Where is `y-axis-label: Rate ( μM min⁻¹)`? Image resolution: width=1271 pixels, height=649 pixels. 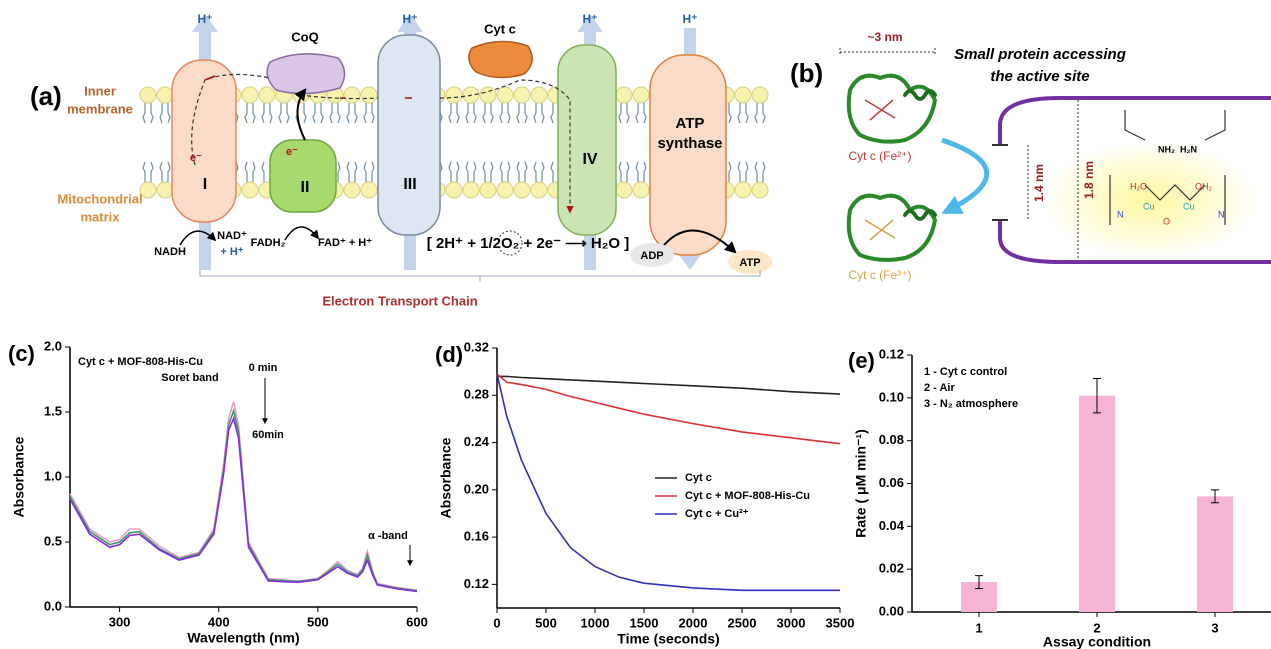 y-axis-label: Rate ( μM min⁻¹) is located at coordinates (861, 483).